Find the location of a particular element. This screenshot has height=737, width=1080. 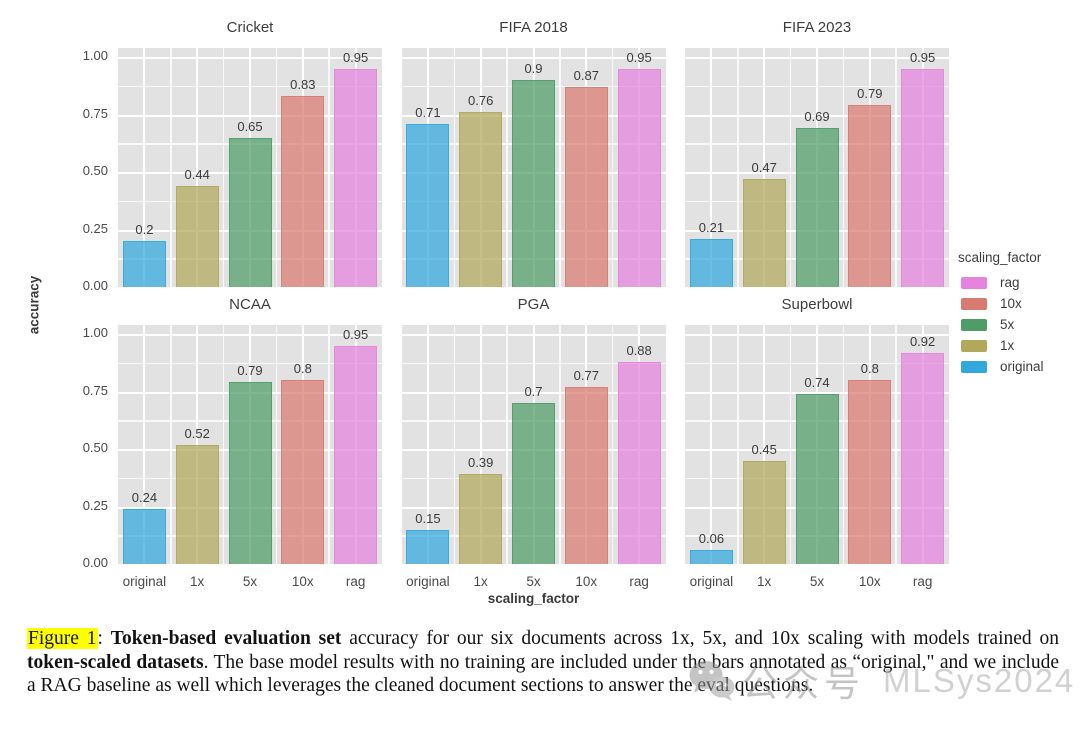

caption-bold-2: token-scaled datasets is located at coordinates (115, 662).